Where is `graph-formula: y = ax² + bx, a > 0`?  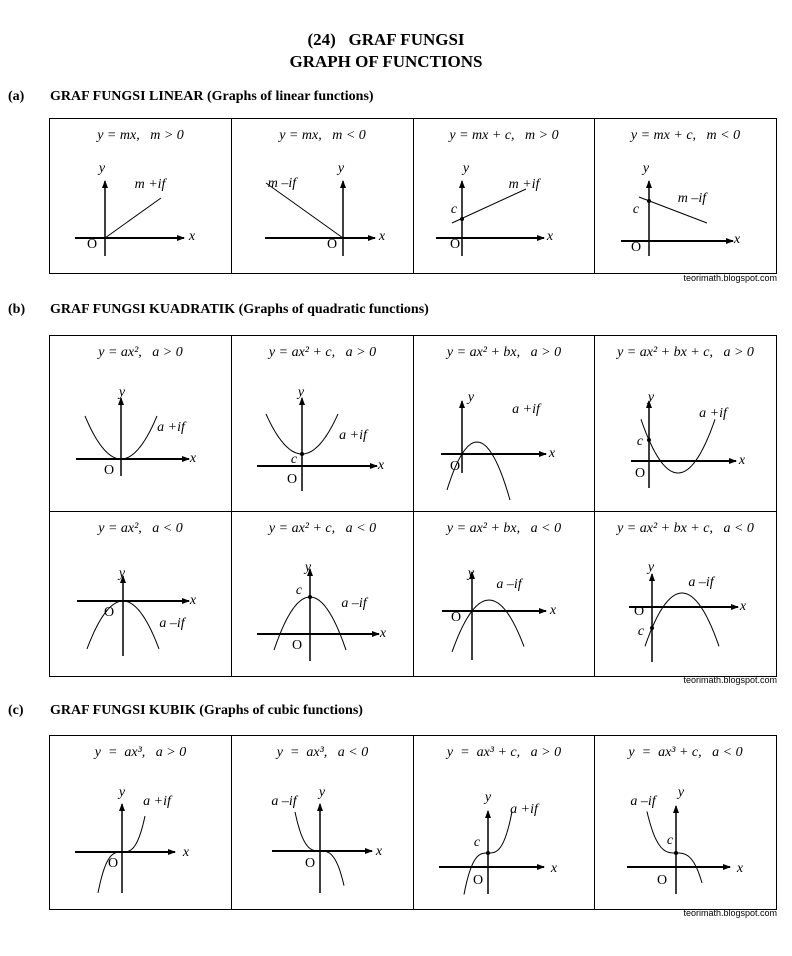
graph-formula: y = ax² + bx, a > 0 is located at coordinates (504, 352).